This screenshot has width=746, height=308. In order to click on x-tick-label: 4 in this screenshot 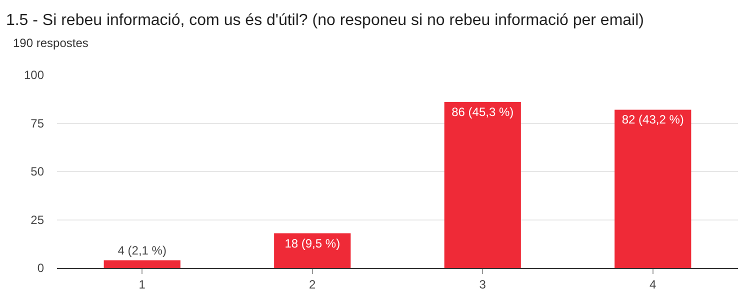, I will do `click(653, 284)`.